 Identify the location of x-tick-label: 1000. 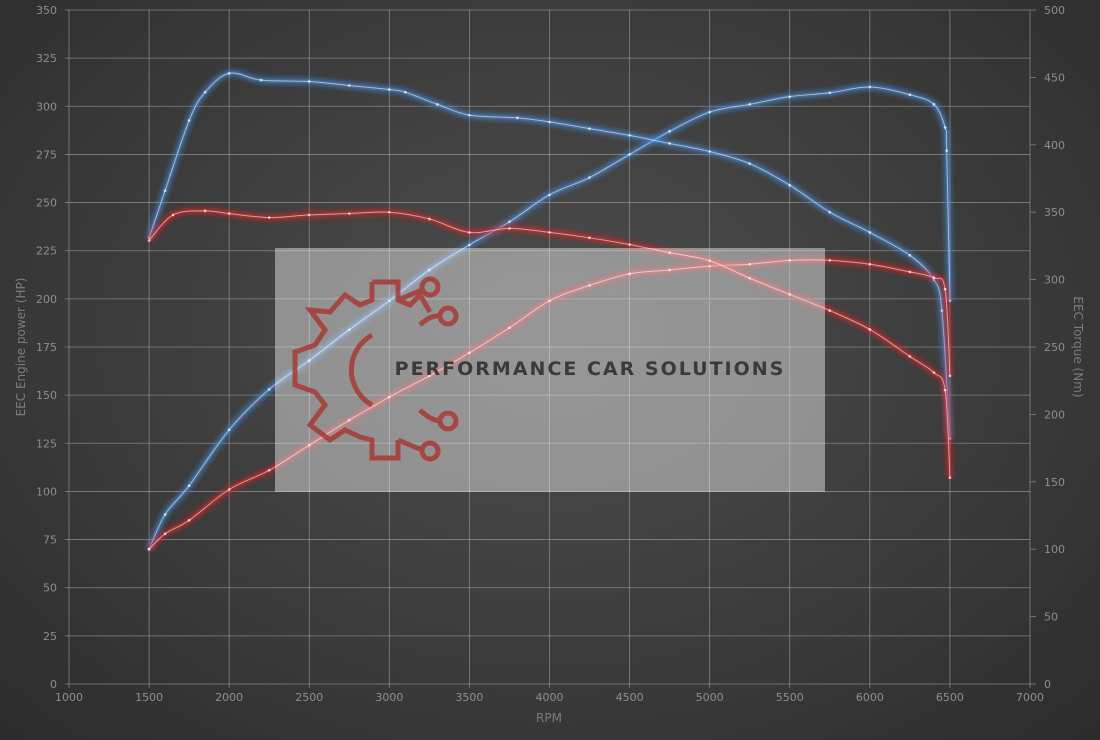
(69, 697).